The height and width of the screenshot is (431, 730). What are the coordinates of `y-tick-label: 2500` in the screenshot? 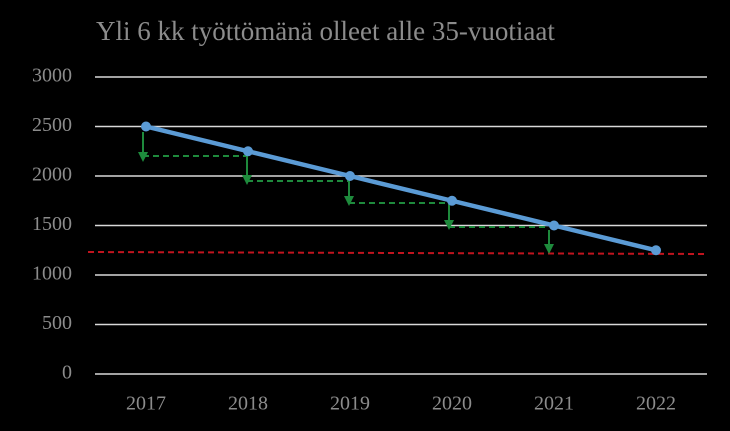 It's located at (52, 125).